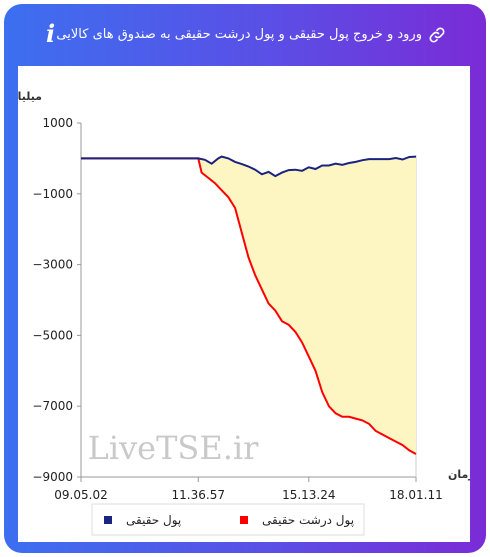 The width and height of the screenshot is (490, 557). I want to click on link-icon, so click(437, 35).